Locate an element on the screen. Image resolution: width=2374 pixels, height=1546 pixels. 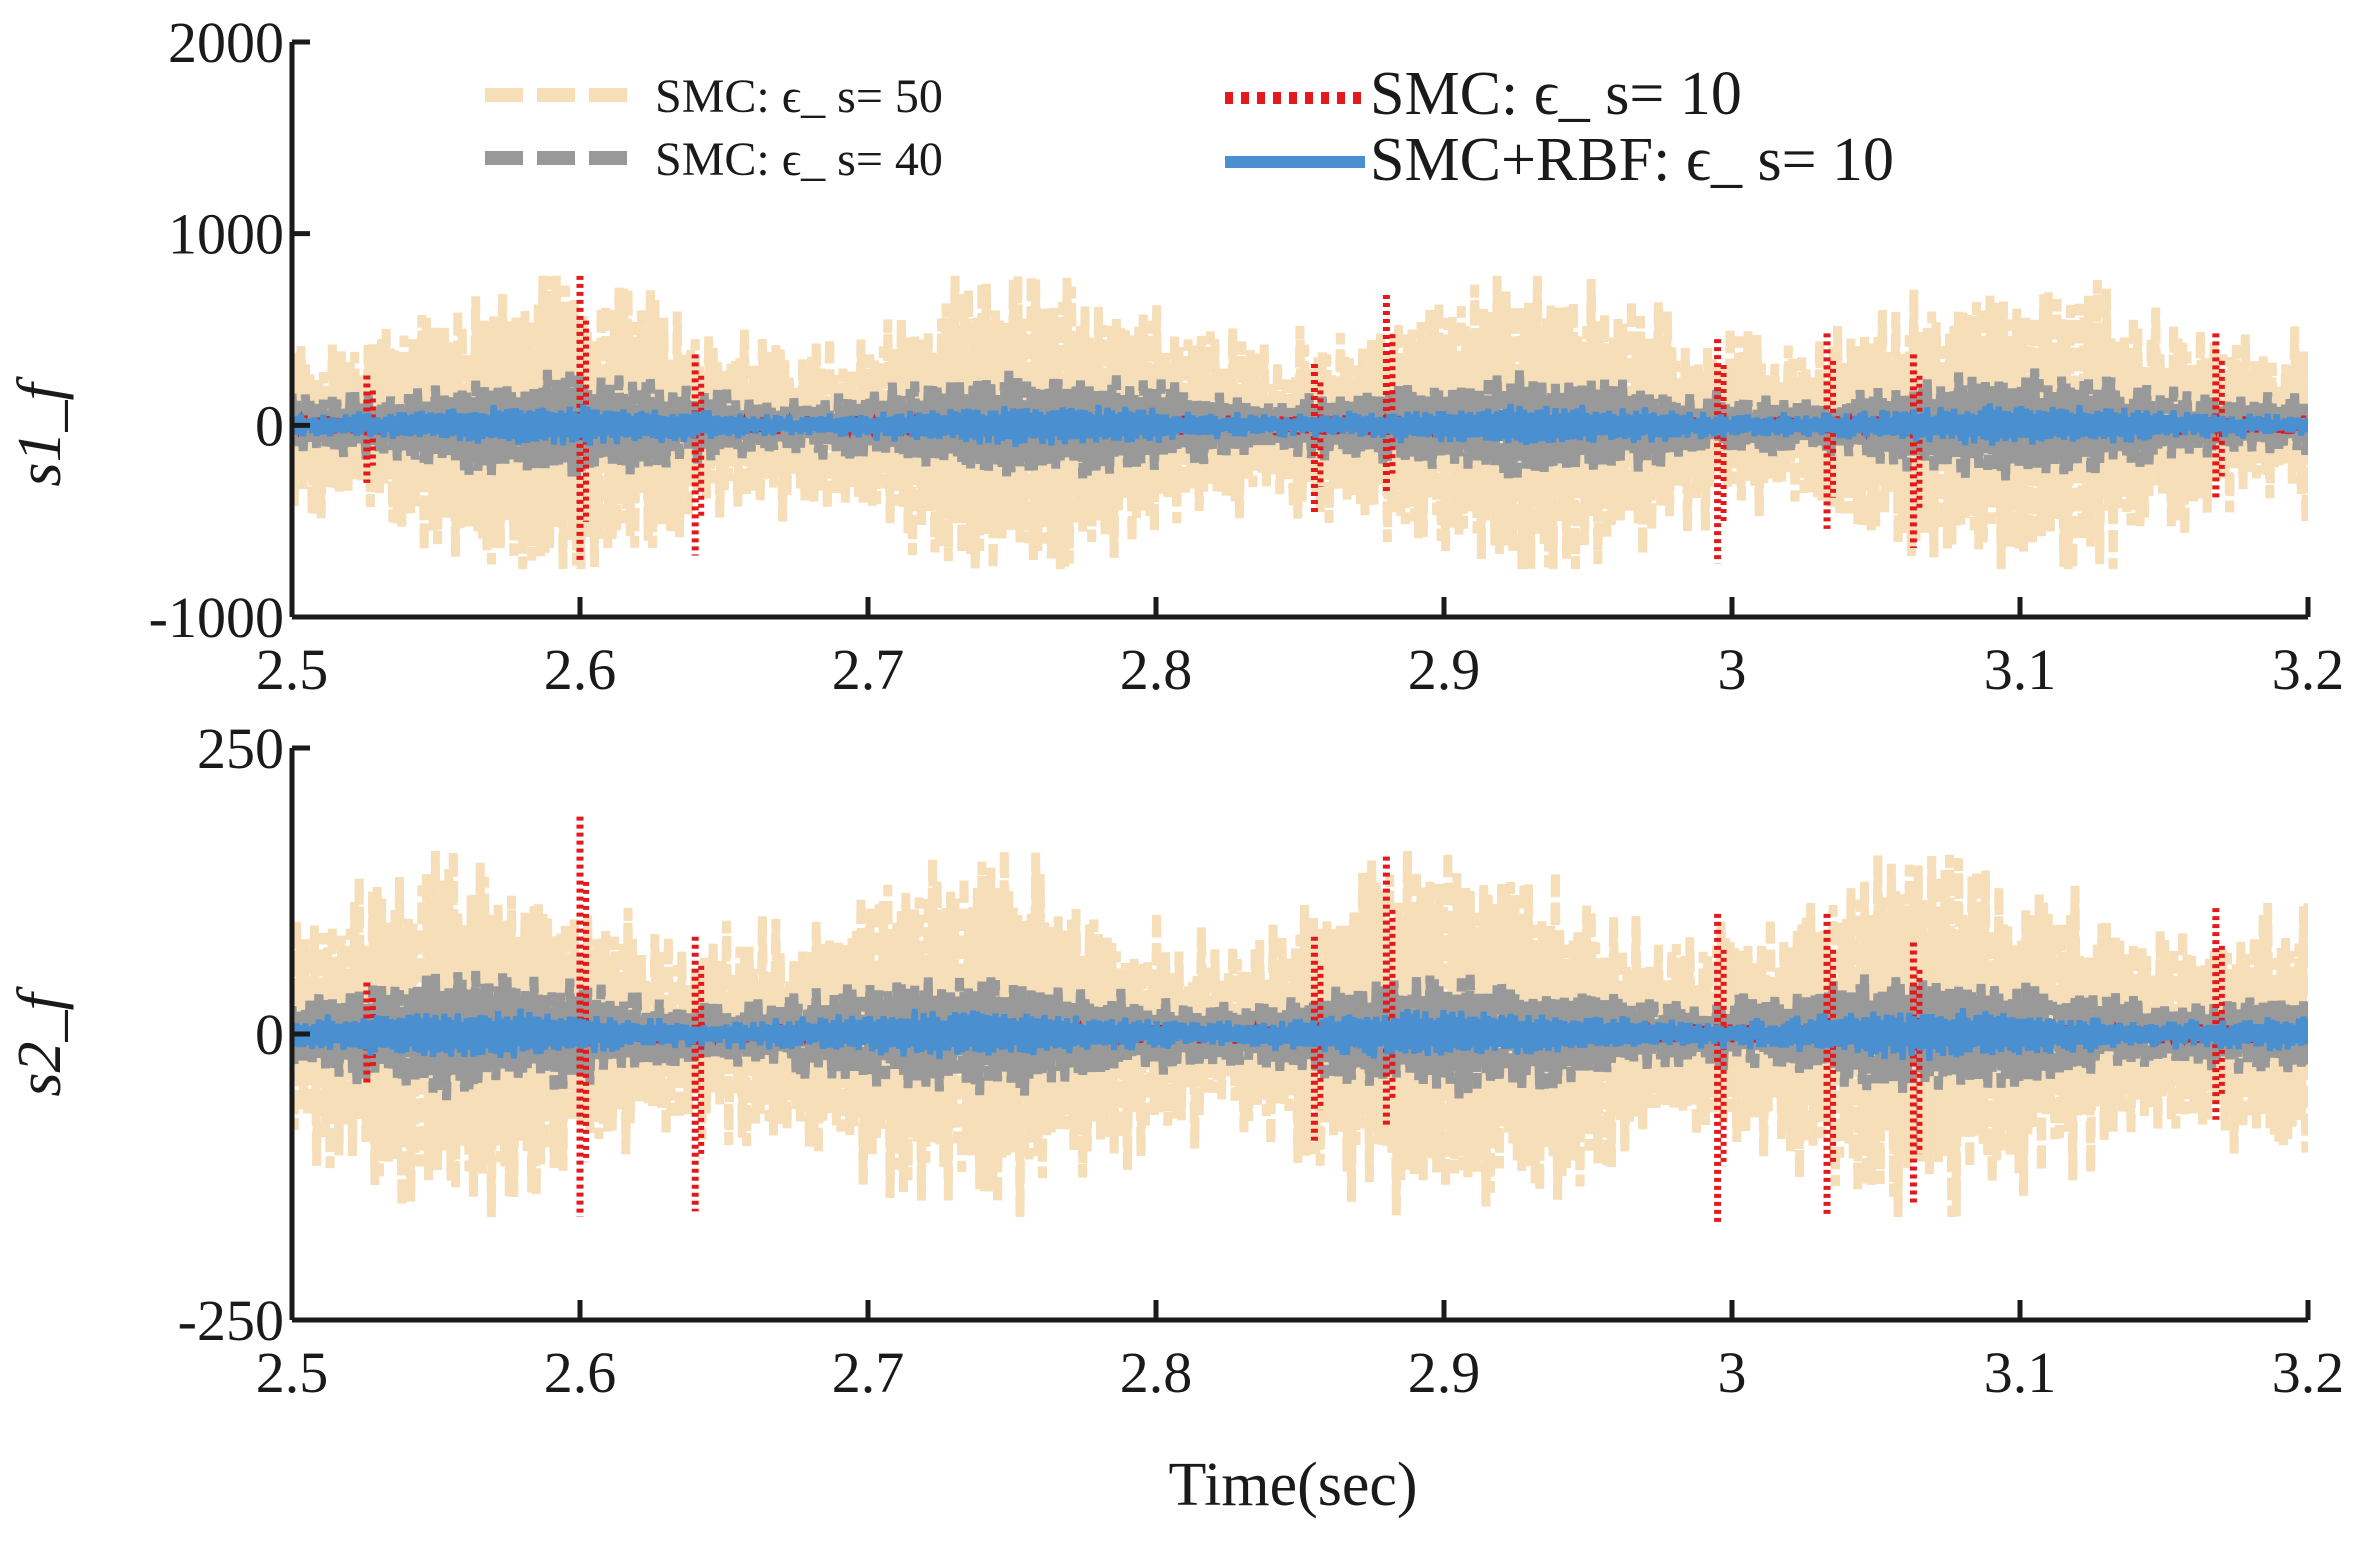
legend-entry-smc-50: SMC: ϵ_ s= 50 is located at coordinates (714, 96).